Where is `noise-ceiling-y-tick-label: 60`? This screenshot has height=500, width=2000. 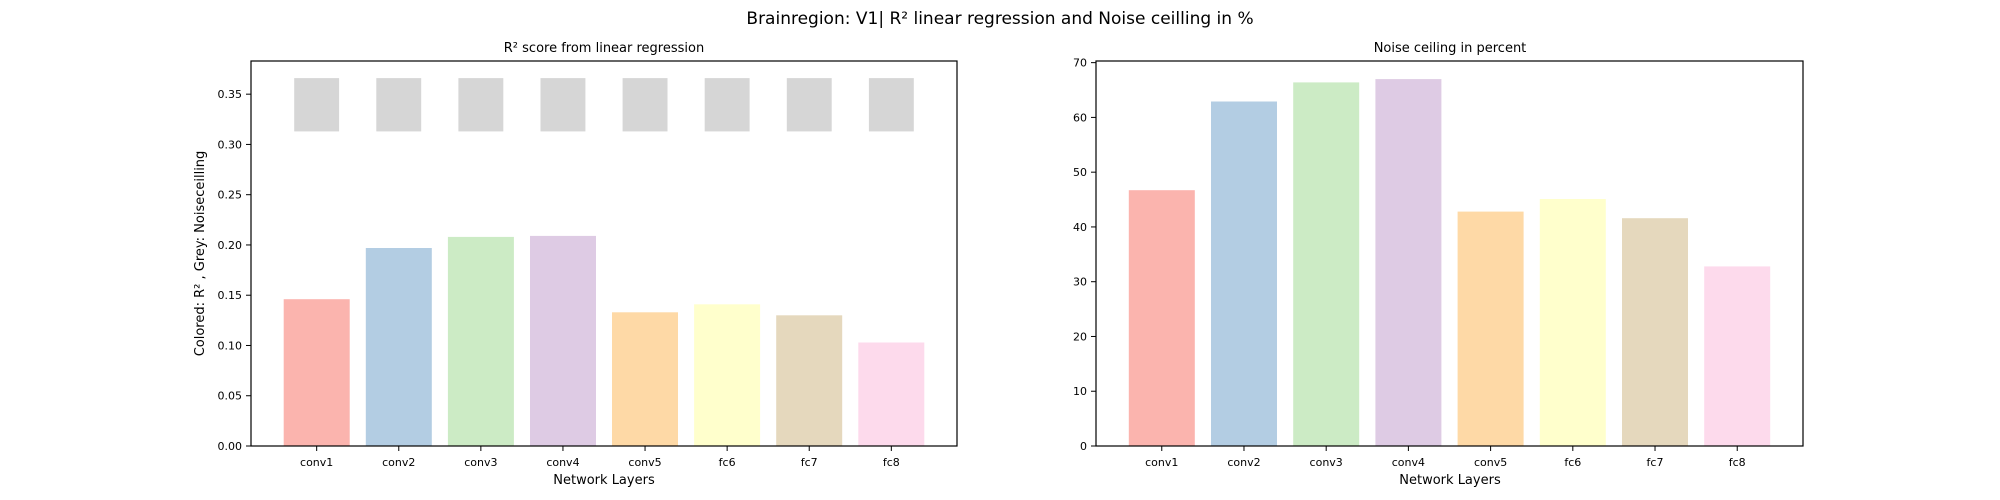 noise-ceiling-y-tick-label: 60 is located at coordinates (1080, 117).